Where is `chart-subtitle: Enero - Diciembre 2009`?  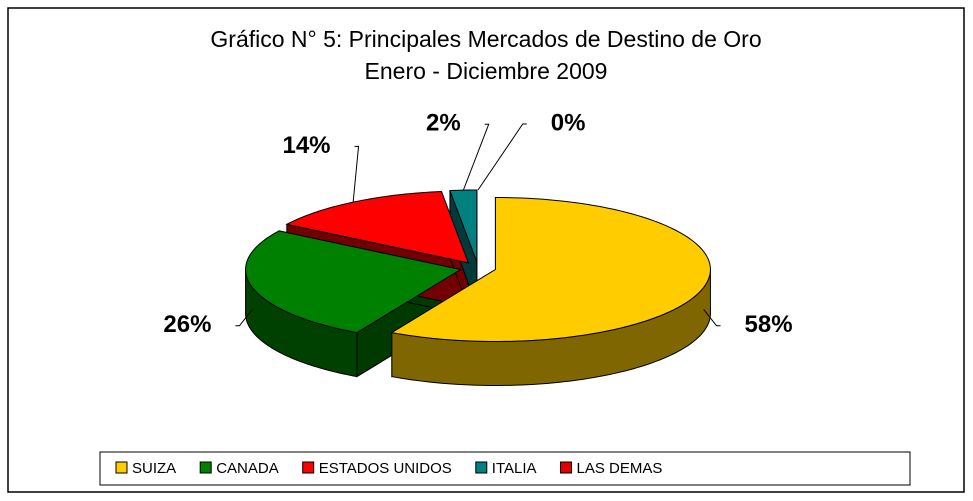
chart-subtitle: Enero - Diciembre 2009 is located at coordinates (486, 71).